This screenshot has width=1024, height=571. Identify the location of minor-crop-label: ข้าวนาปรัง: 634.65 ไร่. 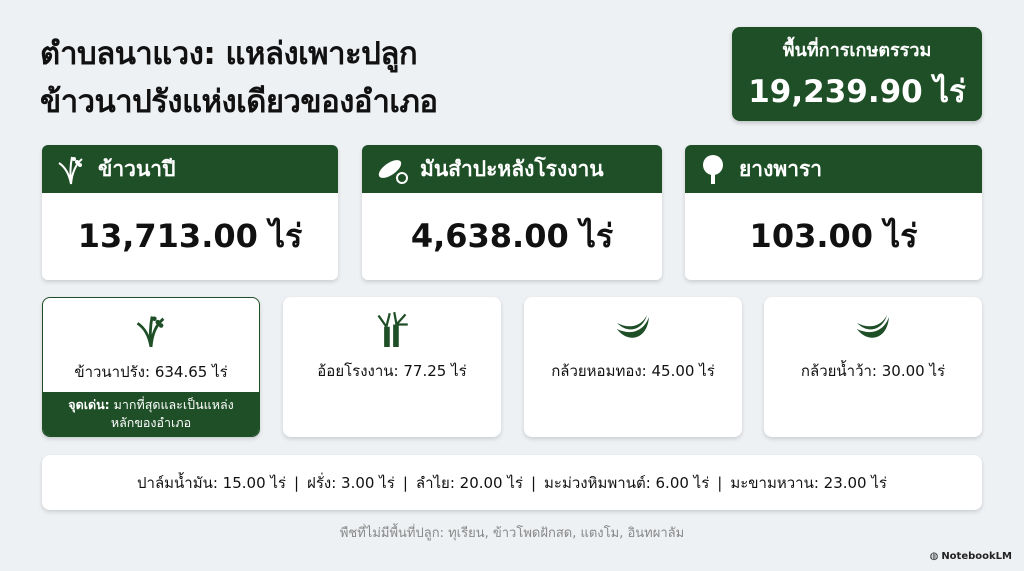
(151, 372).